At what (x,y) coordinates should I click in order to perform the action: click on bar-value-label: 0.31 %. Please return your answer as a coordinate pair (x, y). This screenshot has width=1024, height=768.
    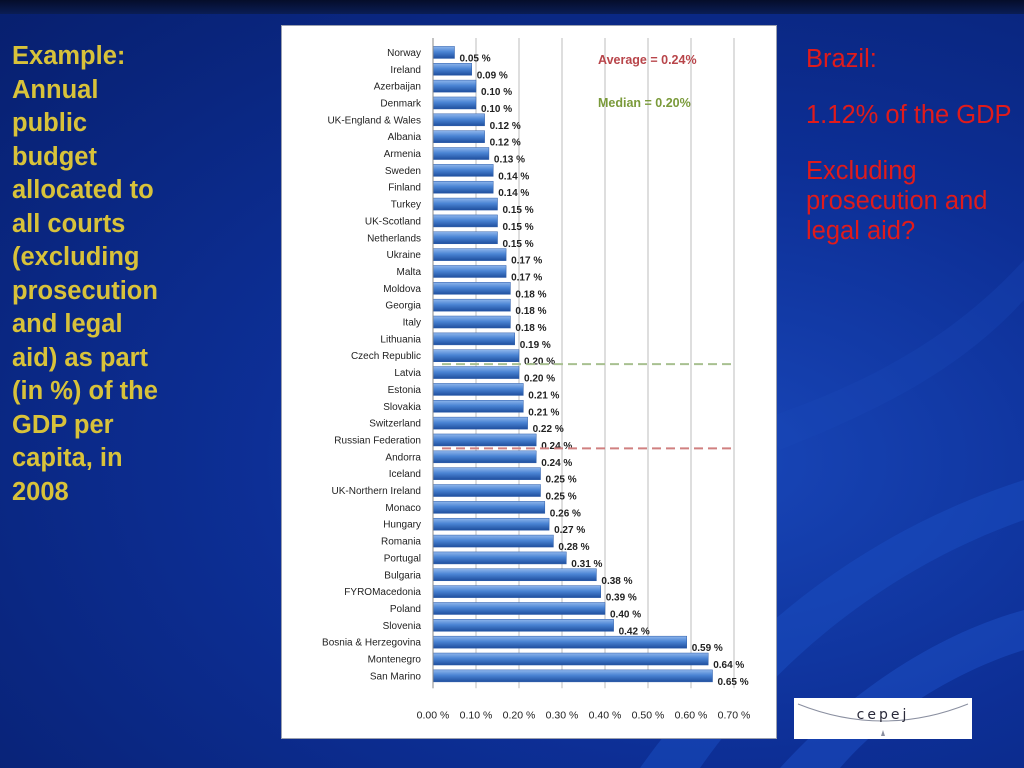
    Looking at the image, I should click on (586, 564).